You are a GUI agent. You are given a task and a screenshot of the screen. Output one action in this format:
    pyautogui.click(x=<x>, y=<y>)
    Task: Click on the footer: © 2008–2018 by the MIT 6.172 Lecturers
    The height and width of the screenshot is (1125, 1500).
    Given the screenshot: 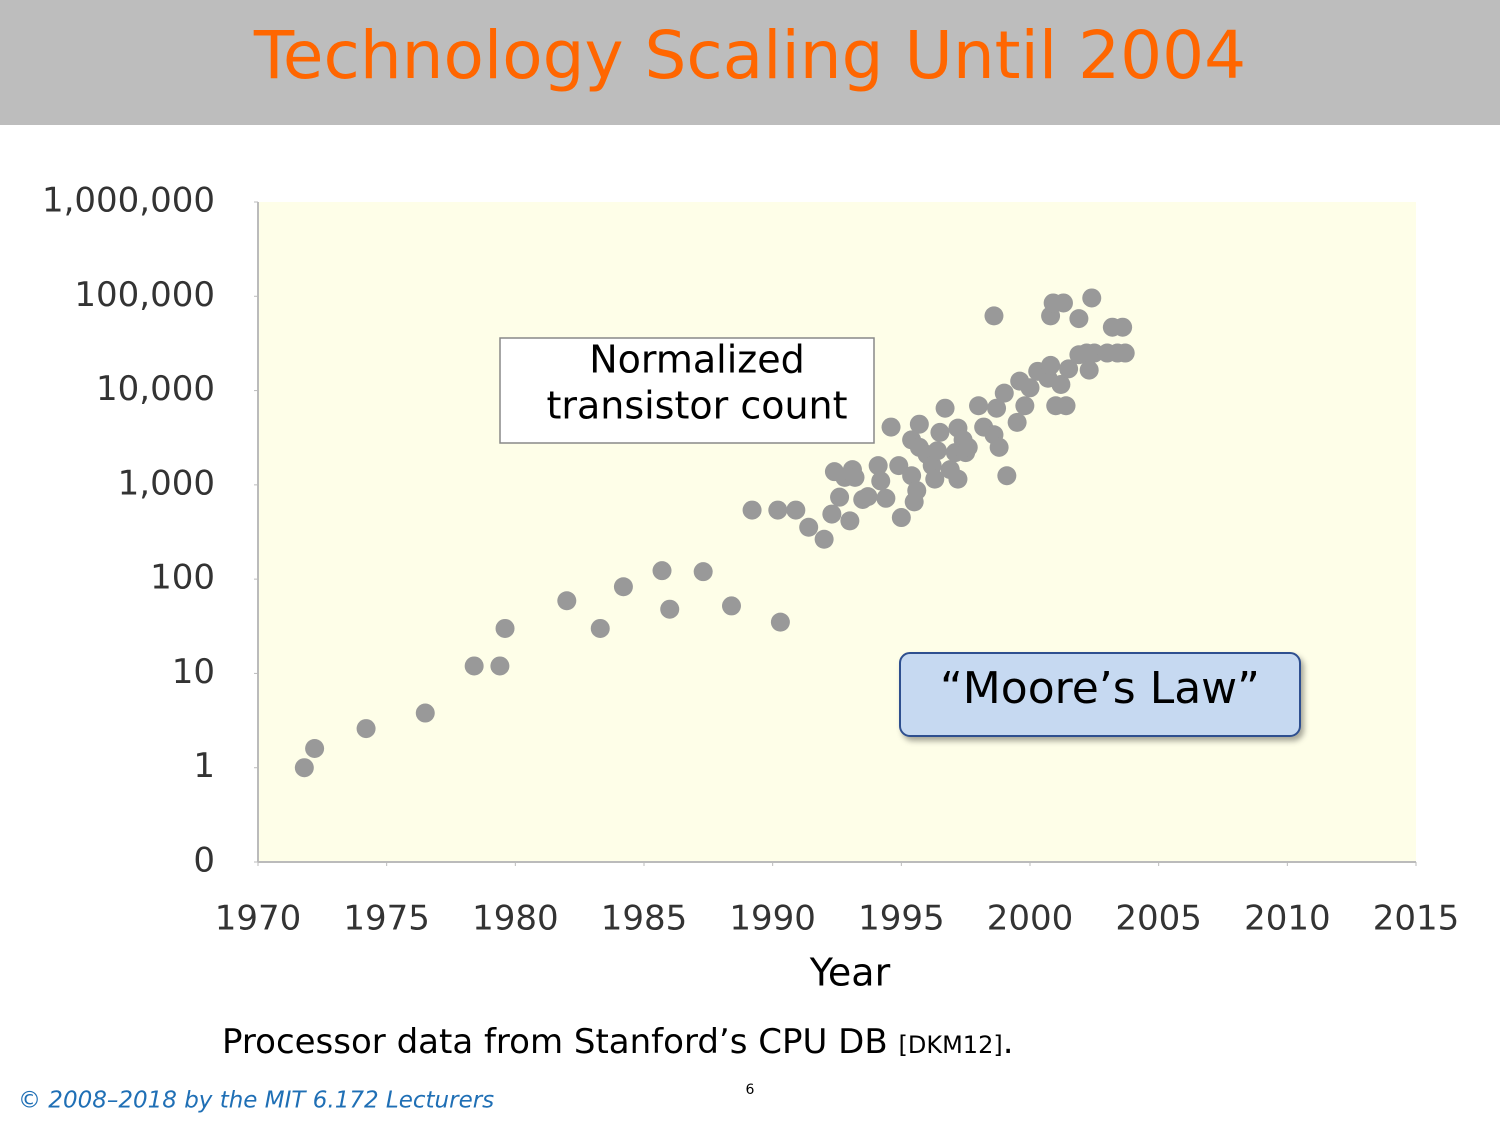 What is the action you would take?
    pyautogui.click(x=256, y=1101)
    